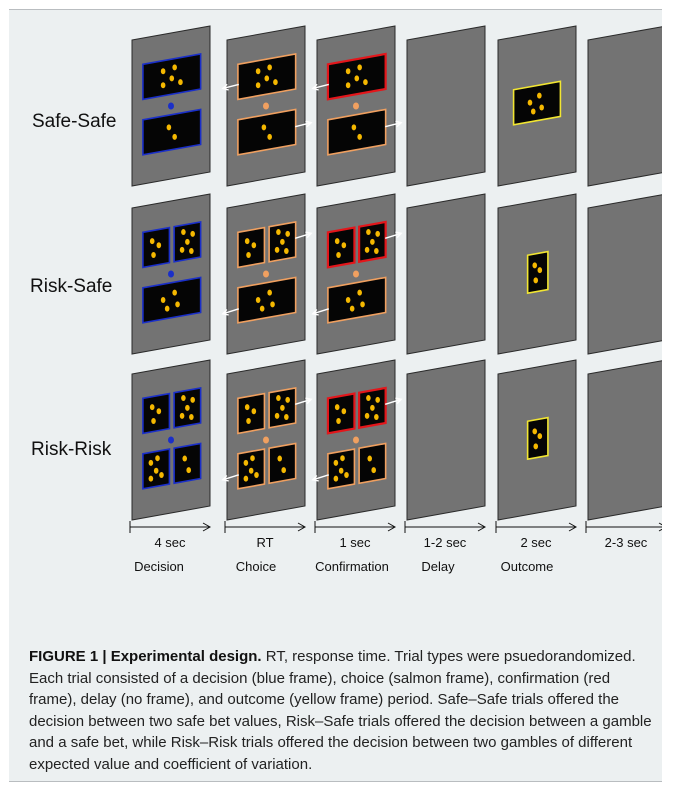 Image resolution: width=673 pixels, height=793 pixels. Describe the element at coordinates (266, 440) in the screenshot. I see `screen-r2-c1-fixation` at that location.